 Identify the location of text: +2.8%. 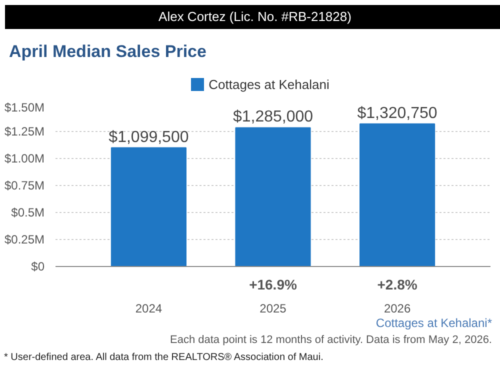
(397, 284).